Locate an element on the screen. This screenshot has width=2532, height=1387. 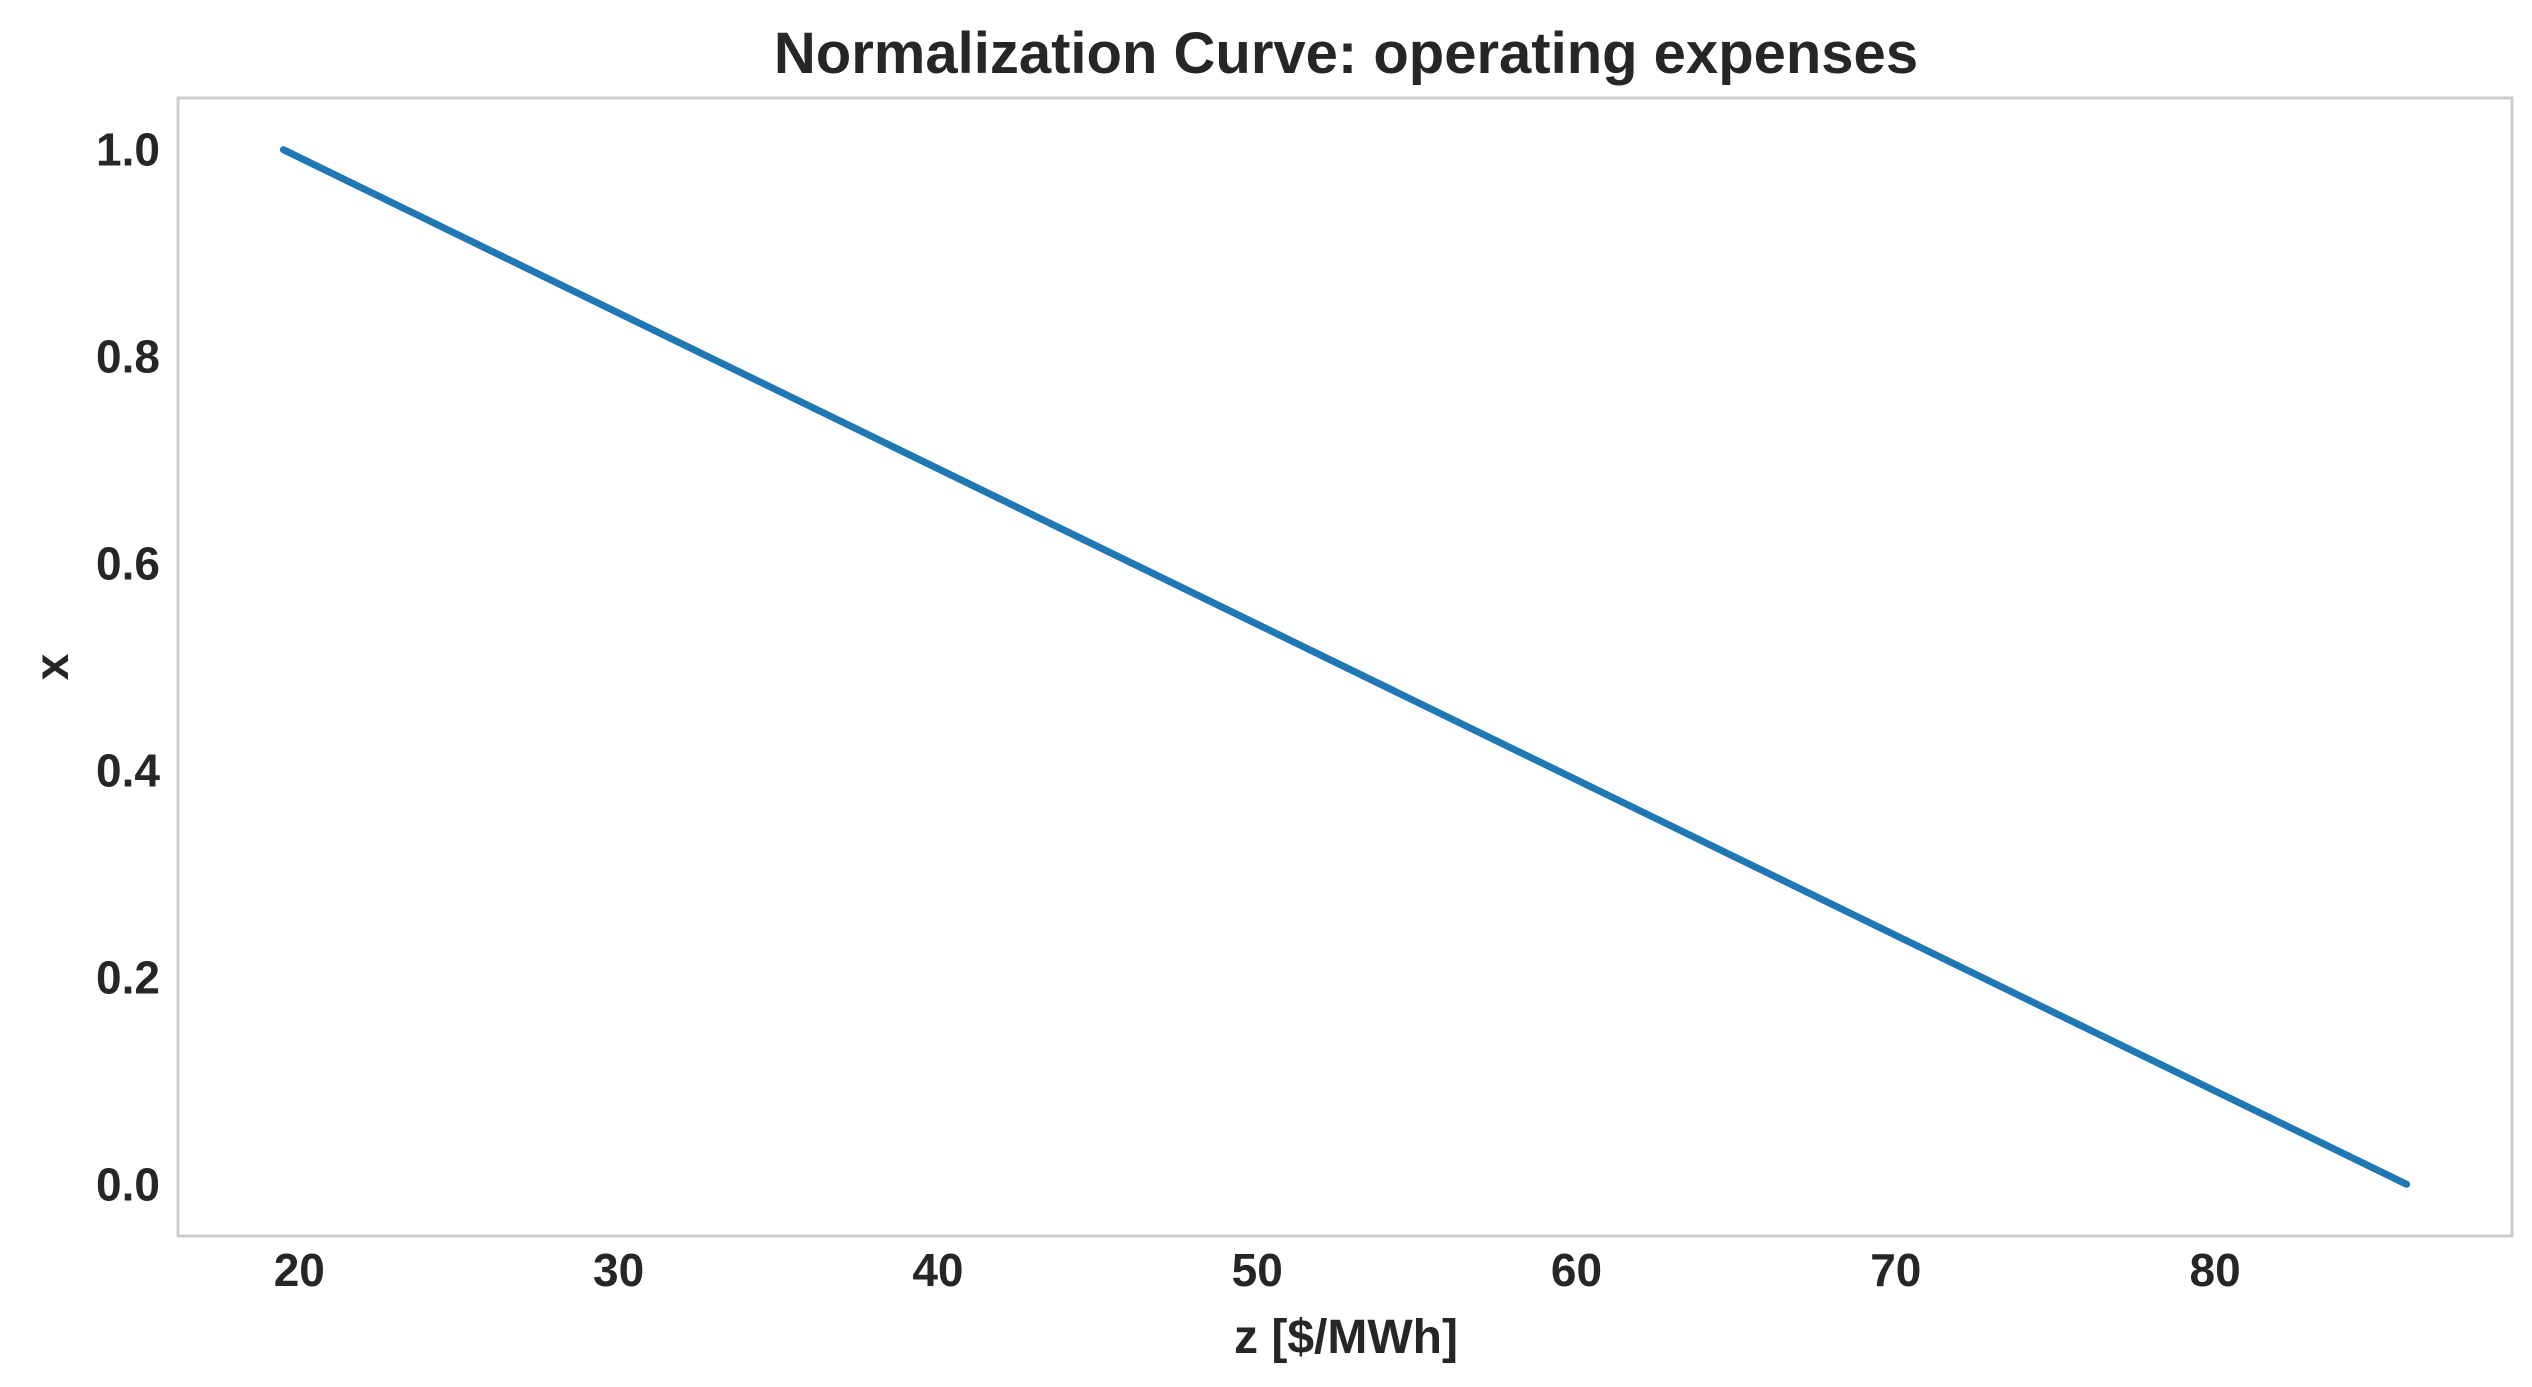
y-axis-label: x is located at coordinates (52, 666).